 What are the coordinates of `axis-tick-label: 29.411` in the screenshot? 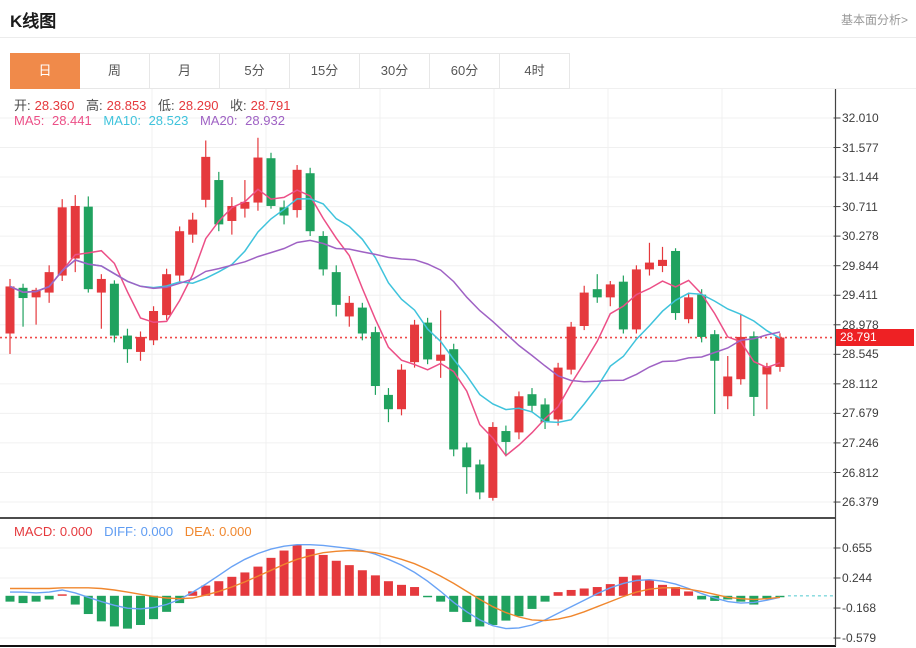 It's located at (860, 295).